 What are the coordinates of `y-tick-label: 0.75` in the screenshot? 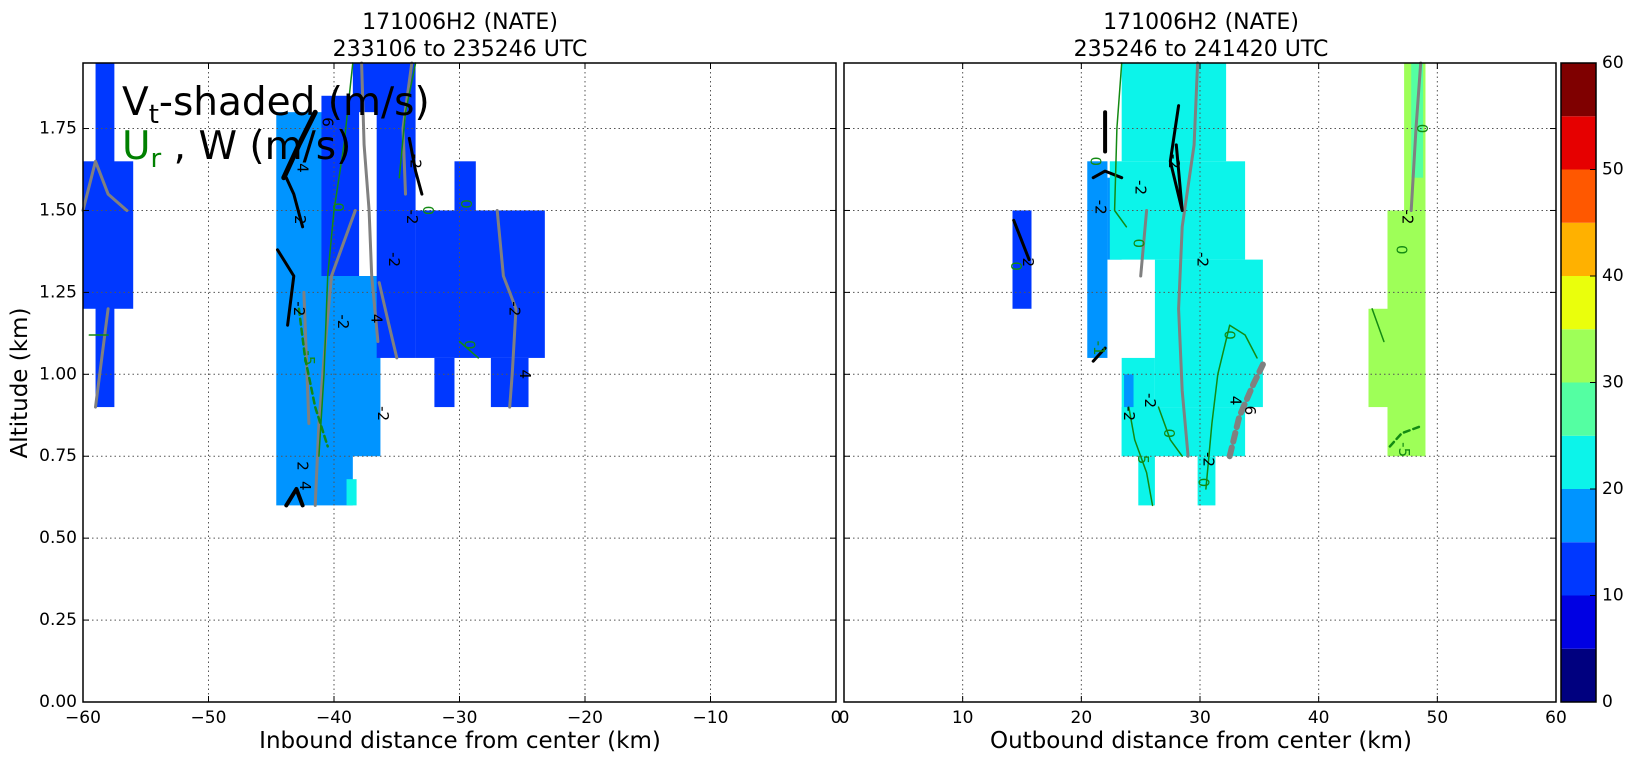 It's located at (58, 456).